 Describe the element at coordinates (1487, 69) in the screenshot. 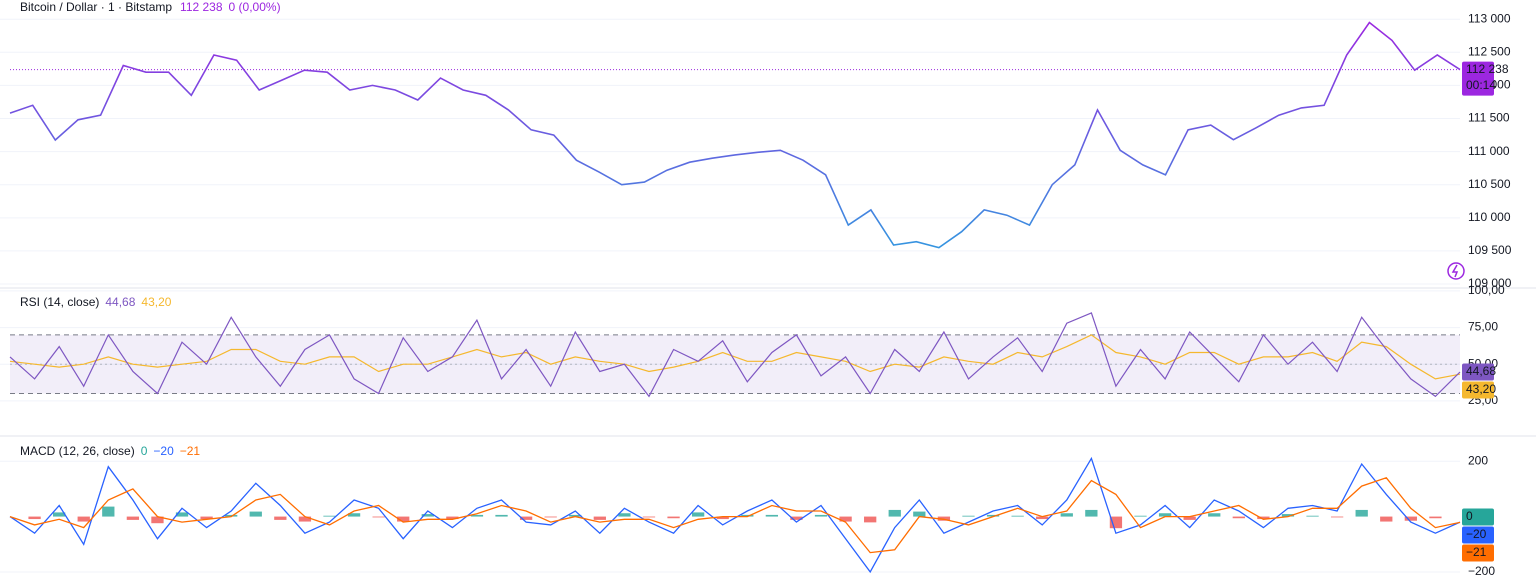

I see `price-badge-label: 112 238` at that location.